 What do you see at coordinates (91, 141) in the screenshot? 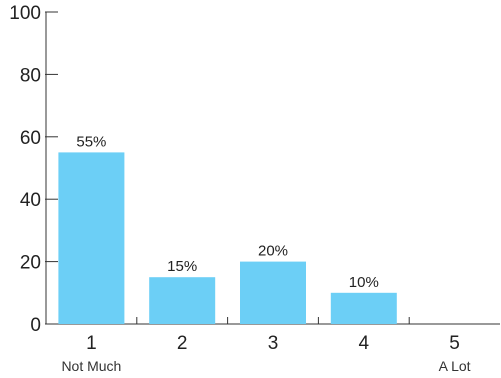
I see `bar-data-label: 55%` at bounding box center [91, 141].